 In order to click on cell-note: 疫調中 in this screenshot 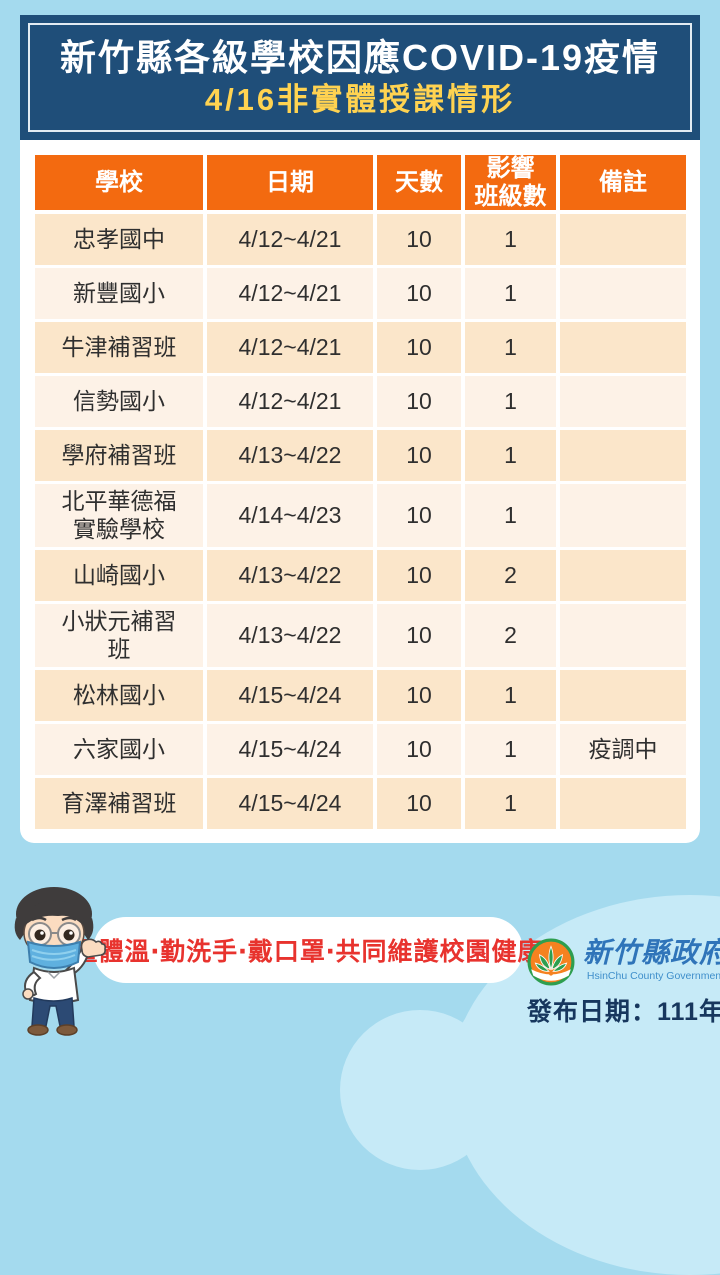, I will do `click(623, 749)`.